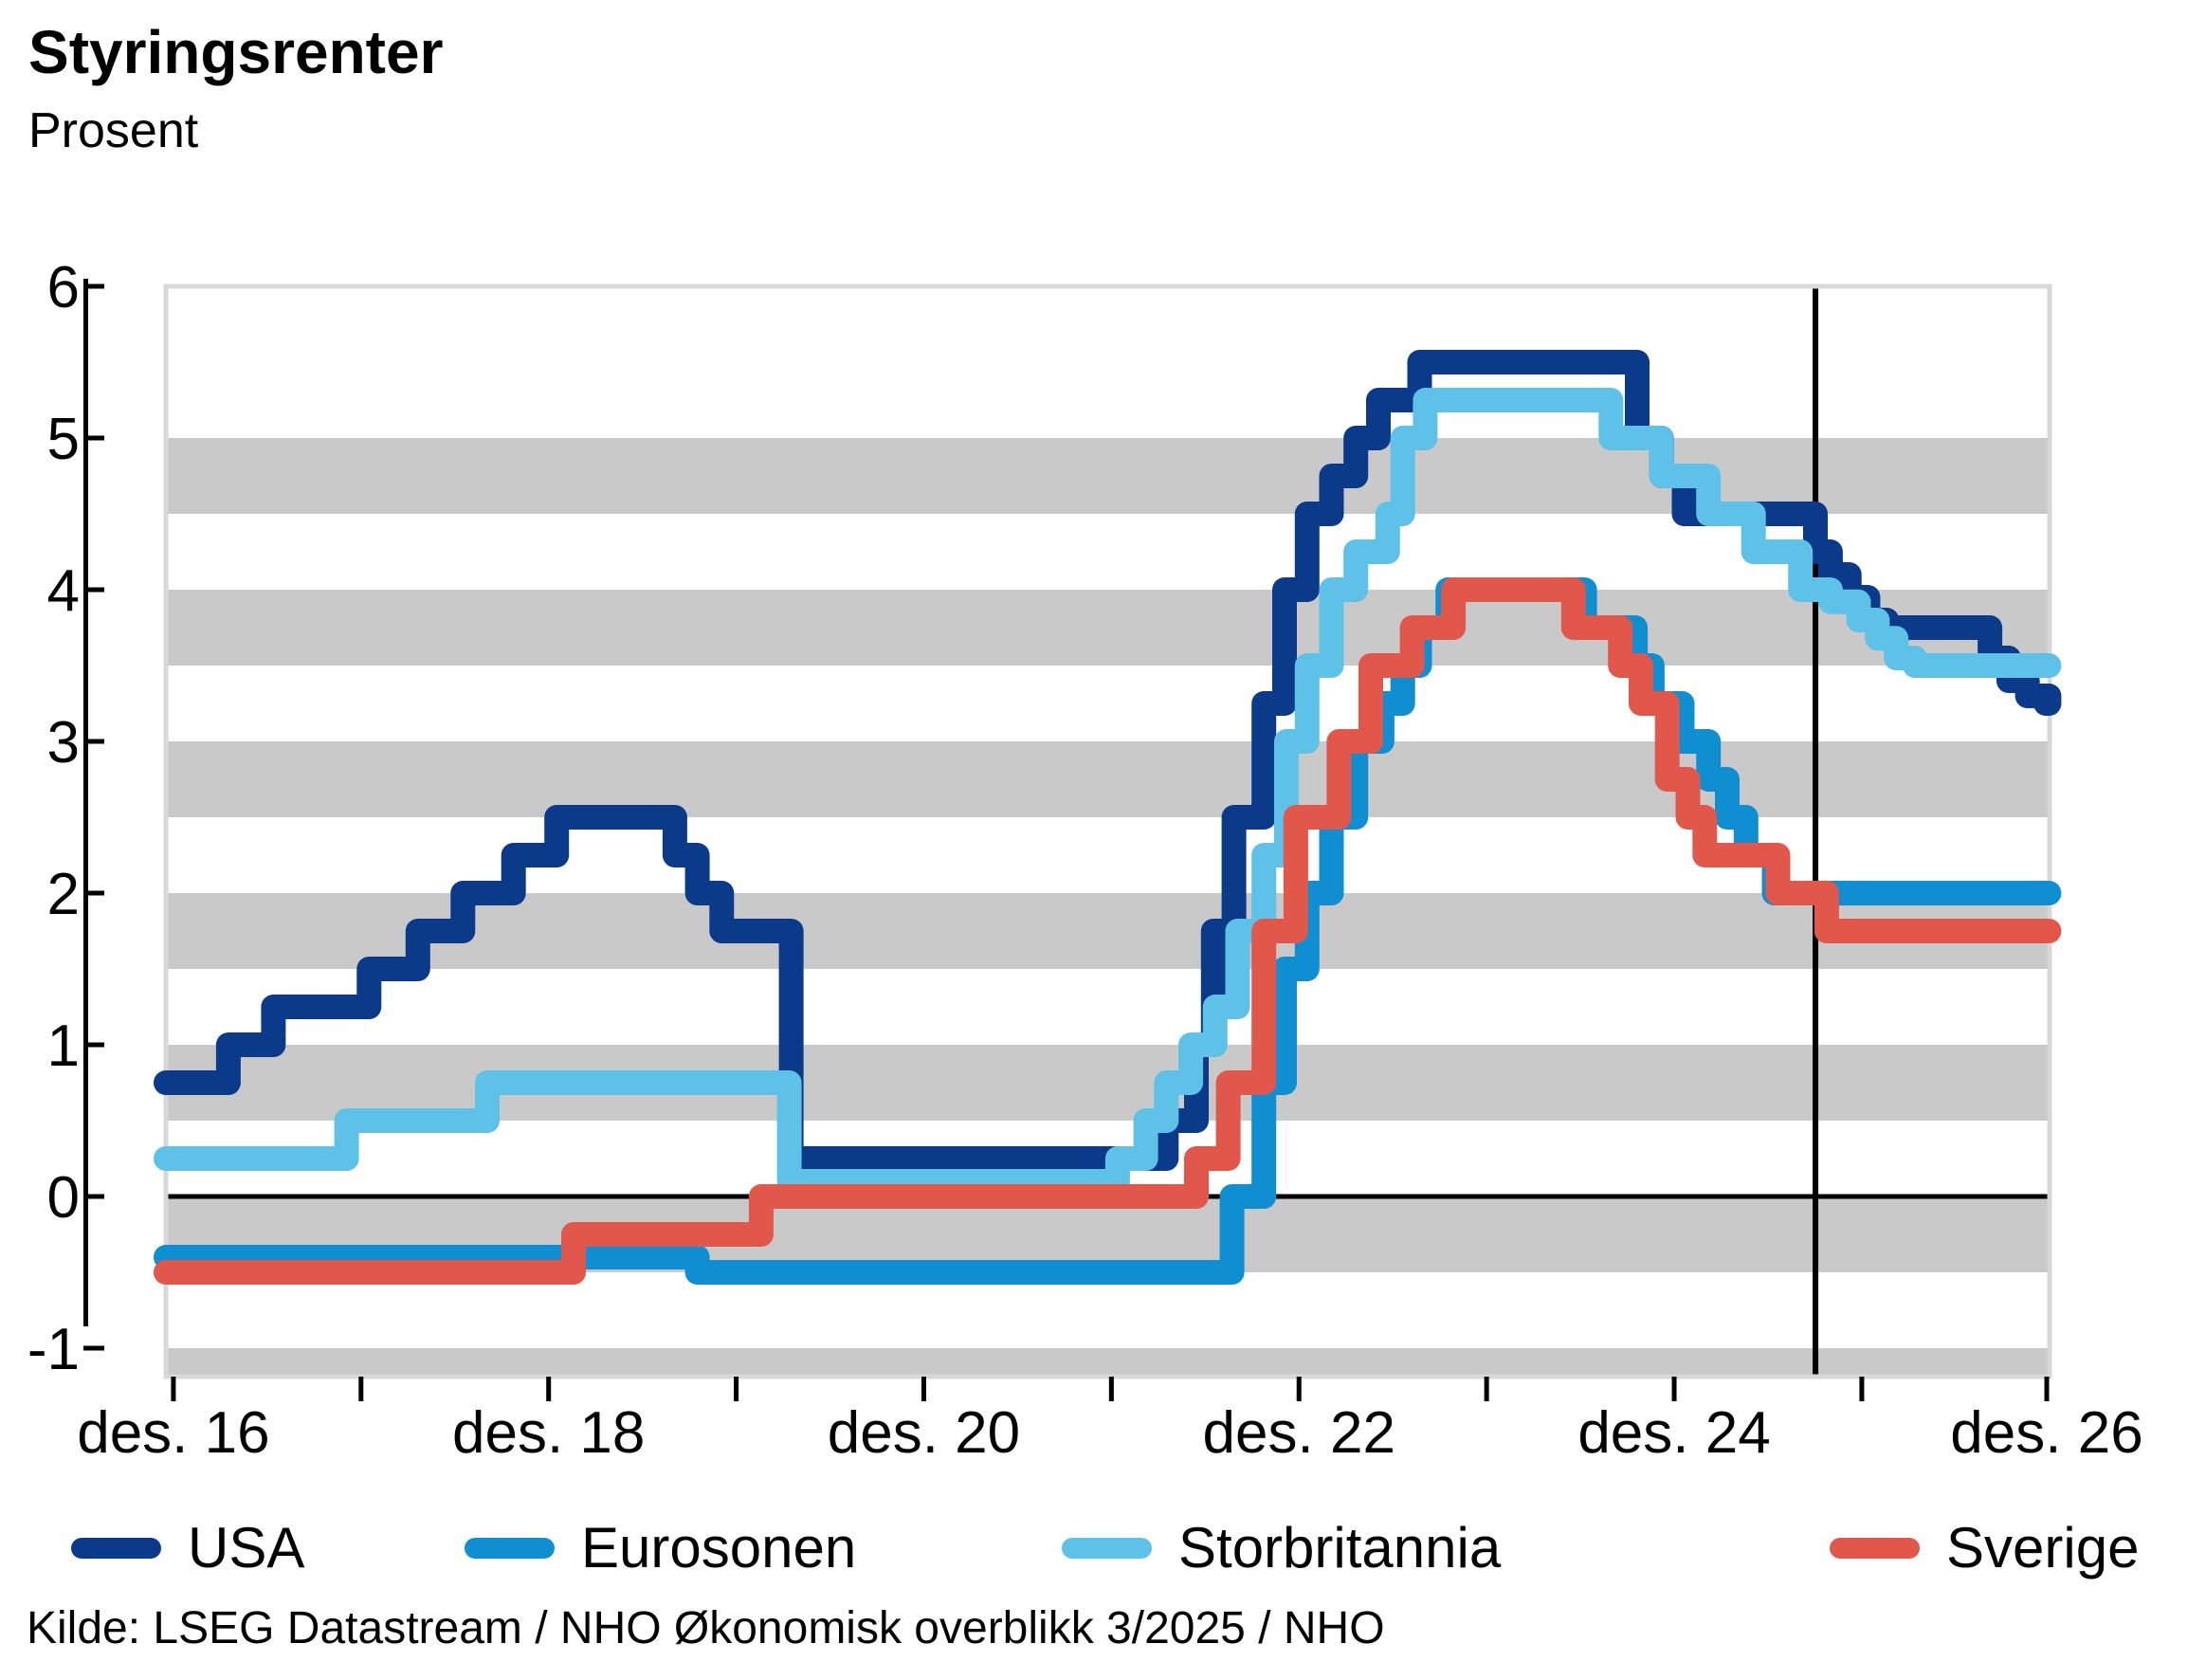 This screenshot has height=1680, width=2206. Describe the element at coordinates (63, 743) in the screenshot. I see `y-axis-label: 3` at that location.